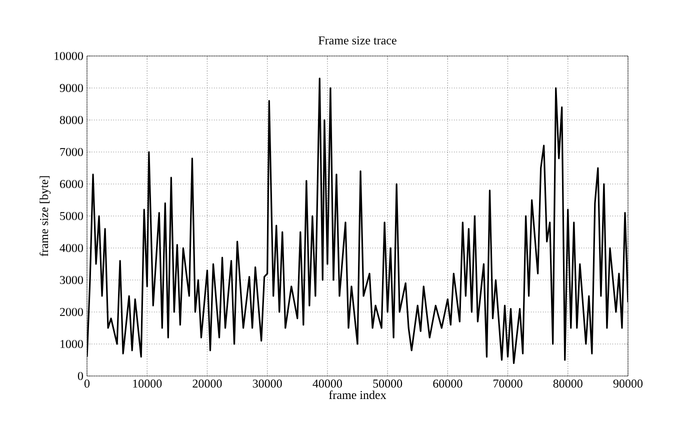  I want to click on y-tick-label: 5000, so click(72, 216).